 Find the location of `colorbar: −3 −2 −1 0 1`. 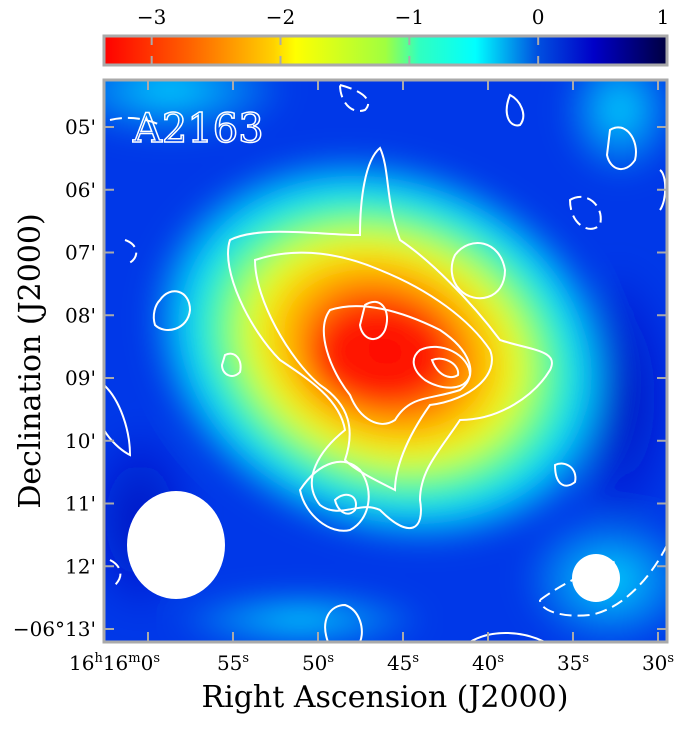

colorbar: −3 −2 −1 0 1 is located at coordinates (386, 36).